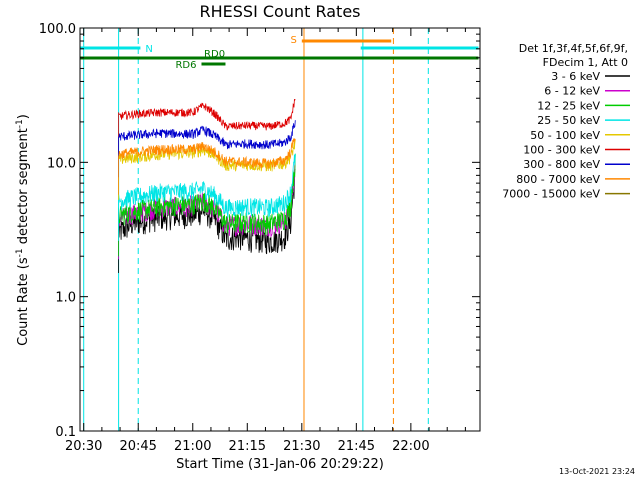  Describe the element at coordinates (279, 53) in the screenshot. I see `annotation-bars: N S RD6 RD0` at that location.